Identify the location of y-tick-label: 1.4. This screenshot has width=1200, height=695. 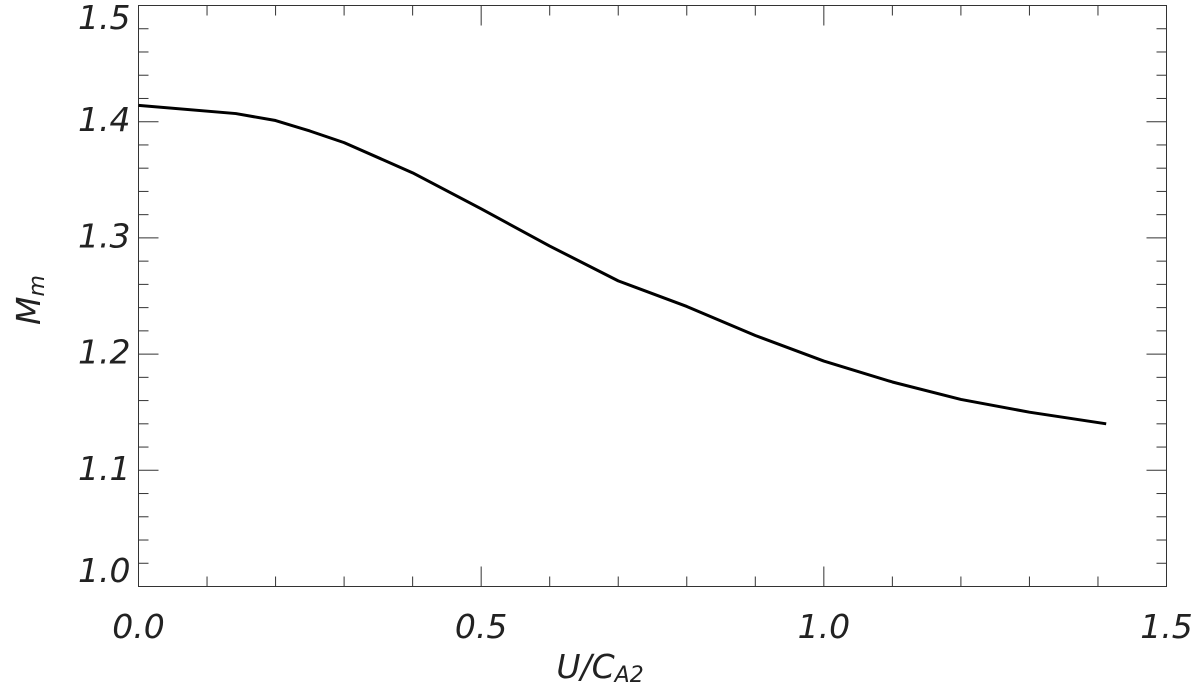
(104, 119).